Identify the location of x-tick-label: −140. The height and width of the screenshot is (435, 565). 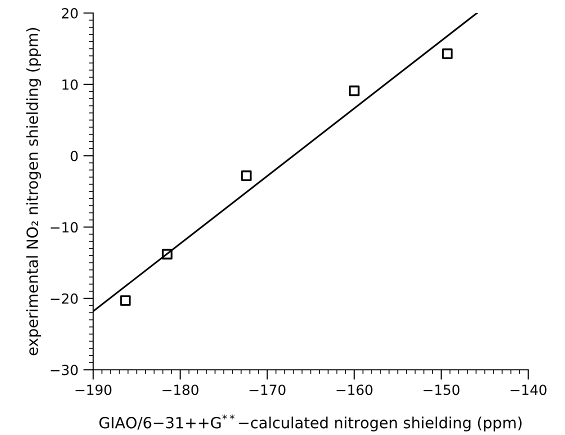
(528, 390).